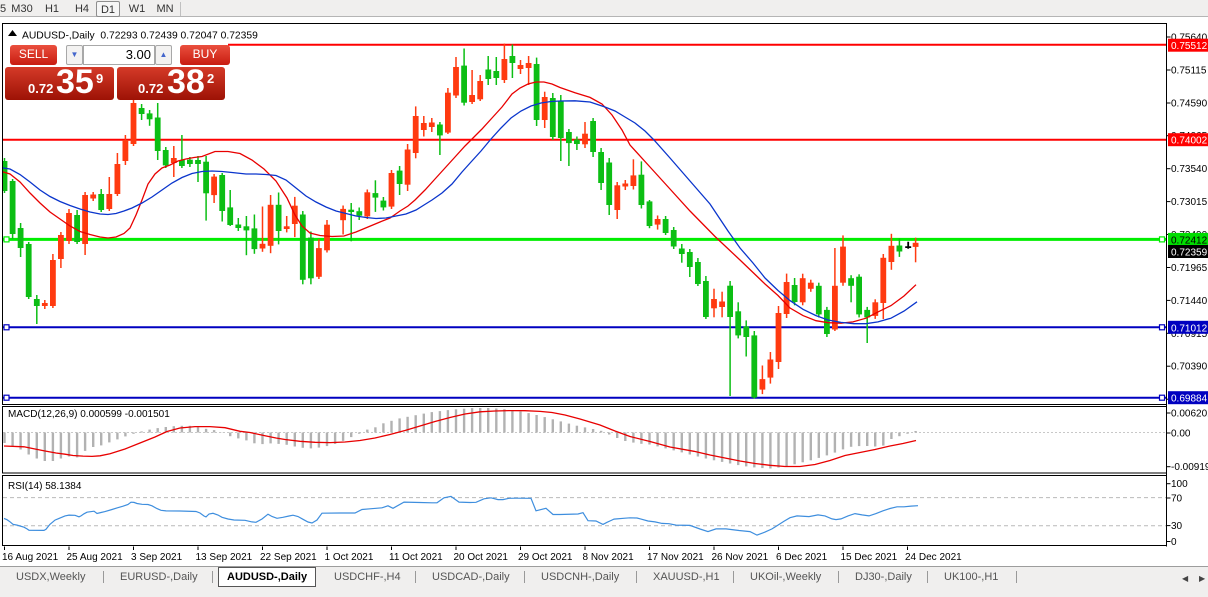  Describe the element at coordinates (95, 557) in the screenshot. I see `svg-text: 25 Aug 2021` at that location.